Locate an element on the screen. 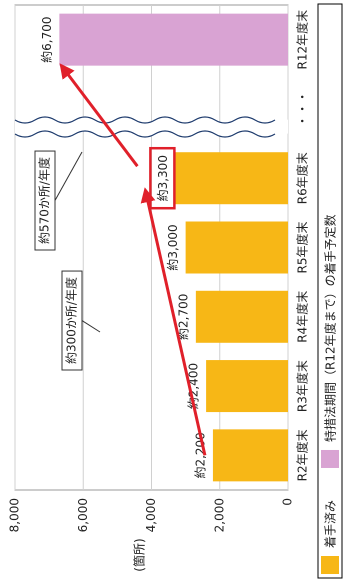 The image size is (345, 582). legend-frame is located at coordinates (330, 291).